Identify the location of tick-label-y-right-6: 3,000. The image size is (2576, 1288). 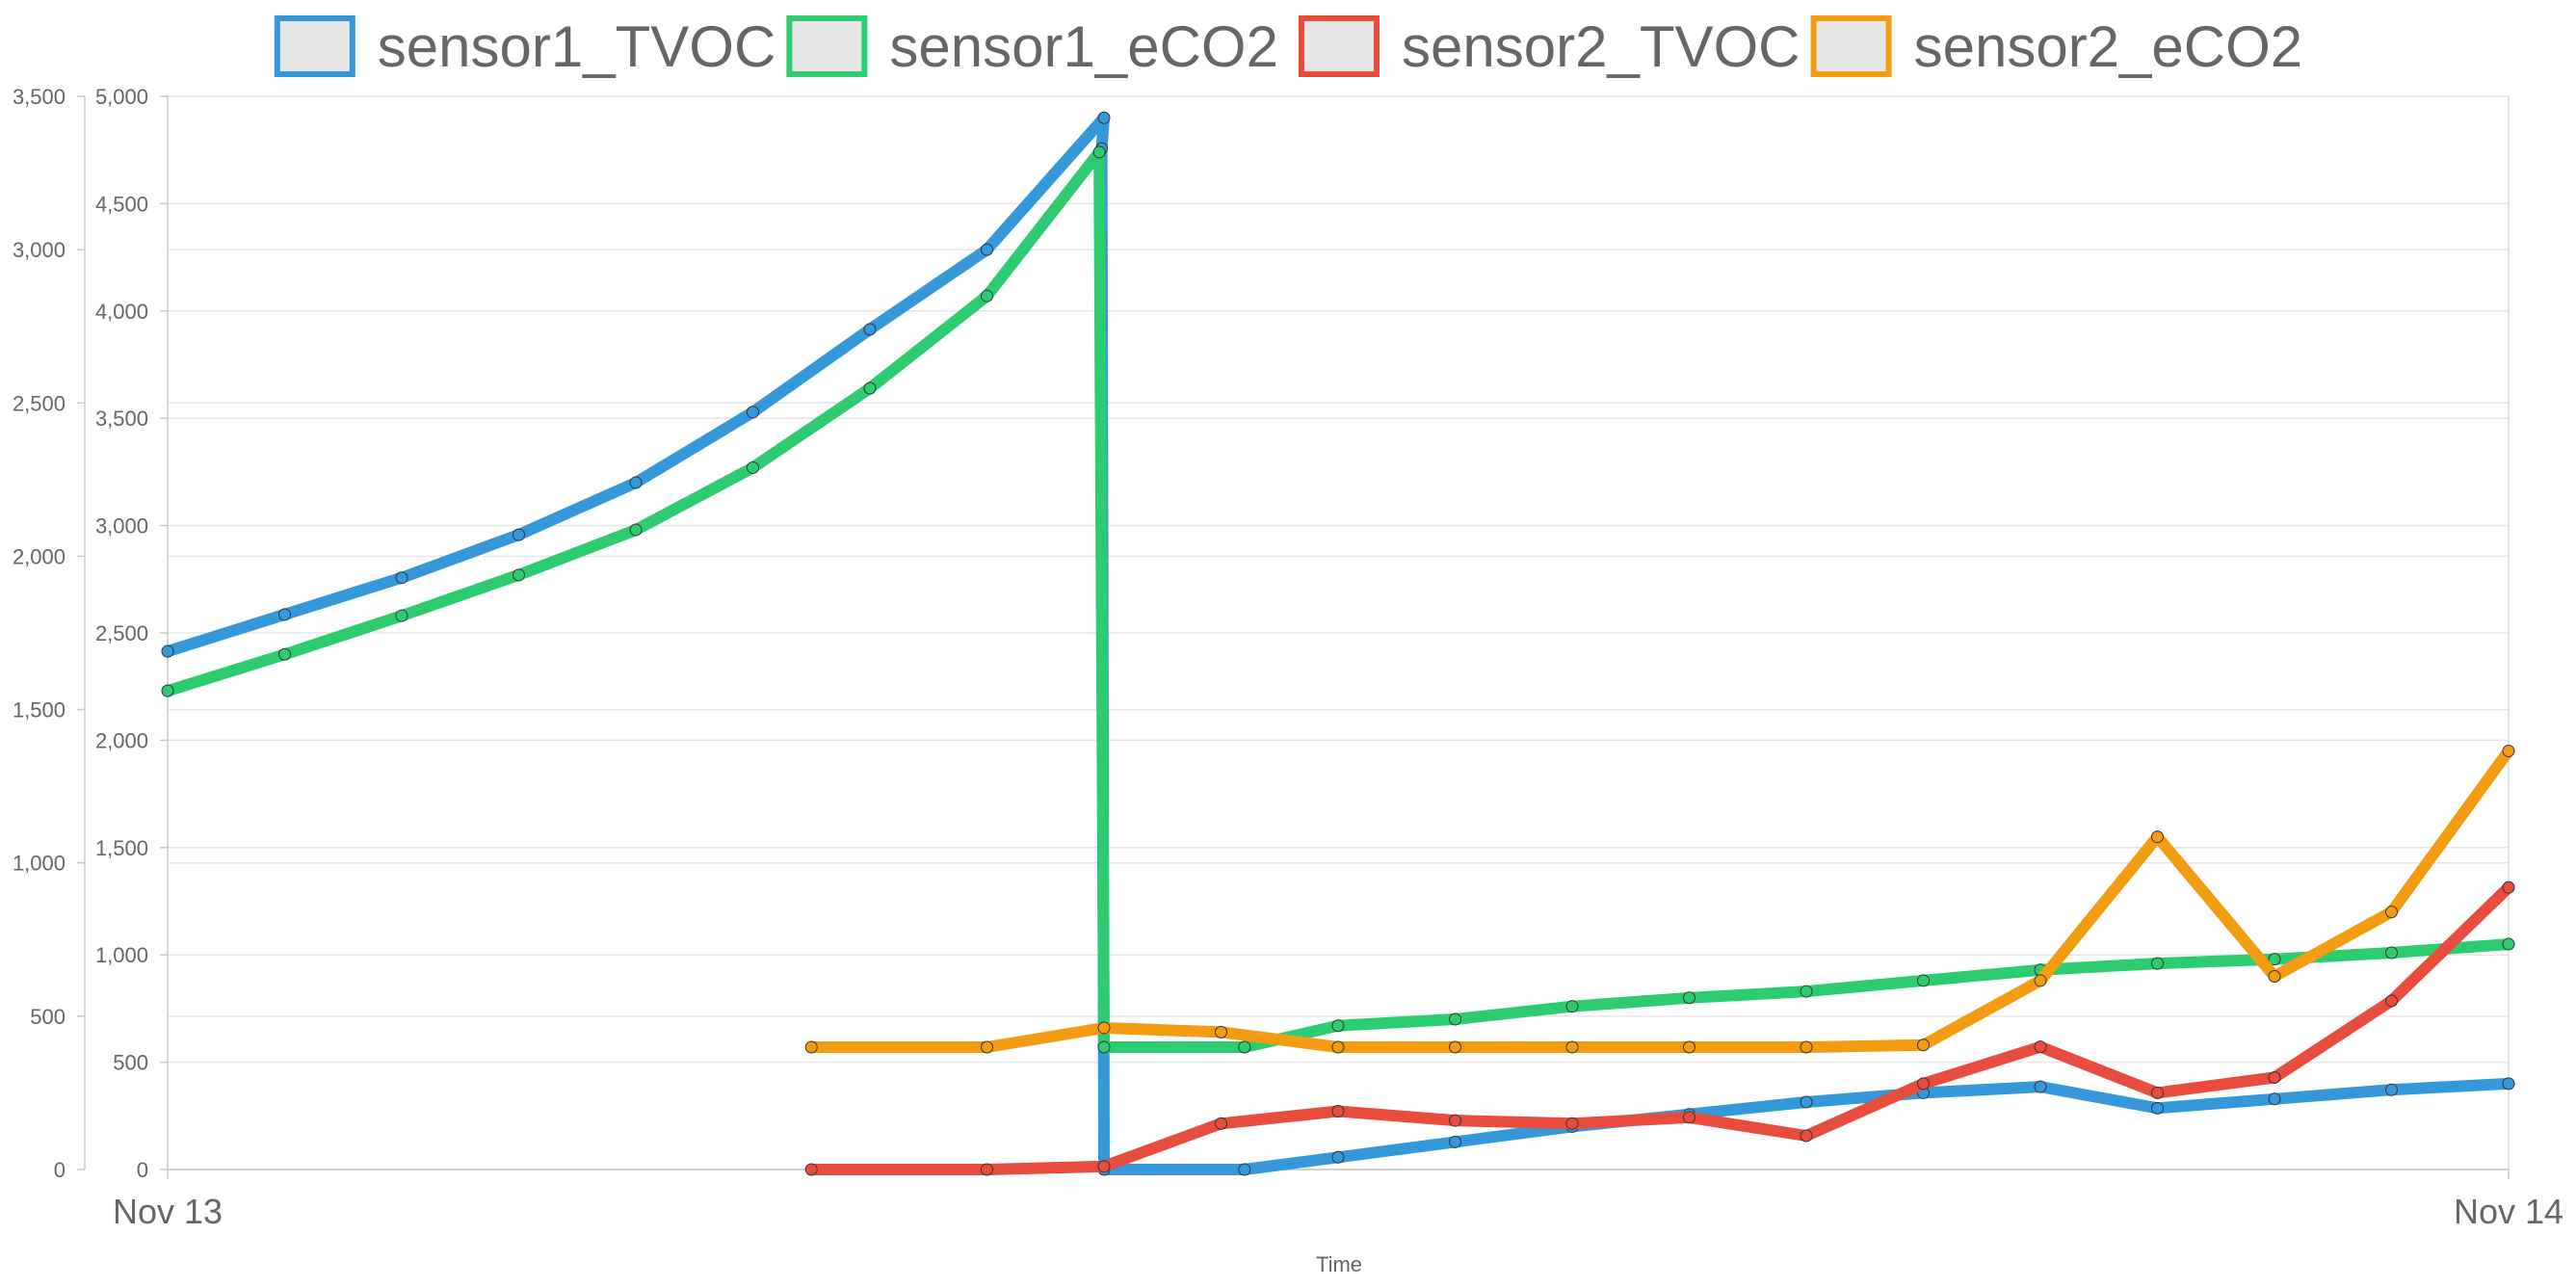
(121, 526).